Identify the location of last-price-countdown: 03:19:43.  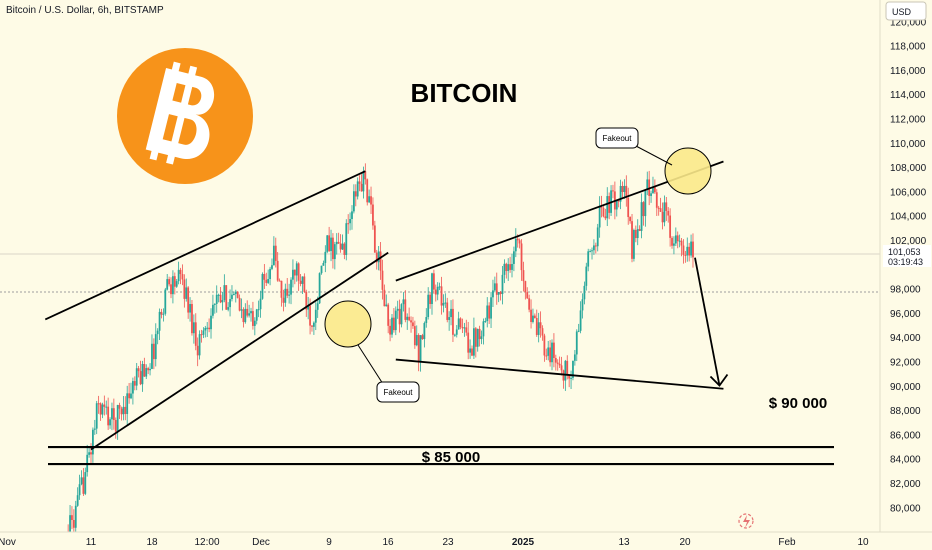
(905, 262).